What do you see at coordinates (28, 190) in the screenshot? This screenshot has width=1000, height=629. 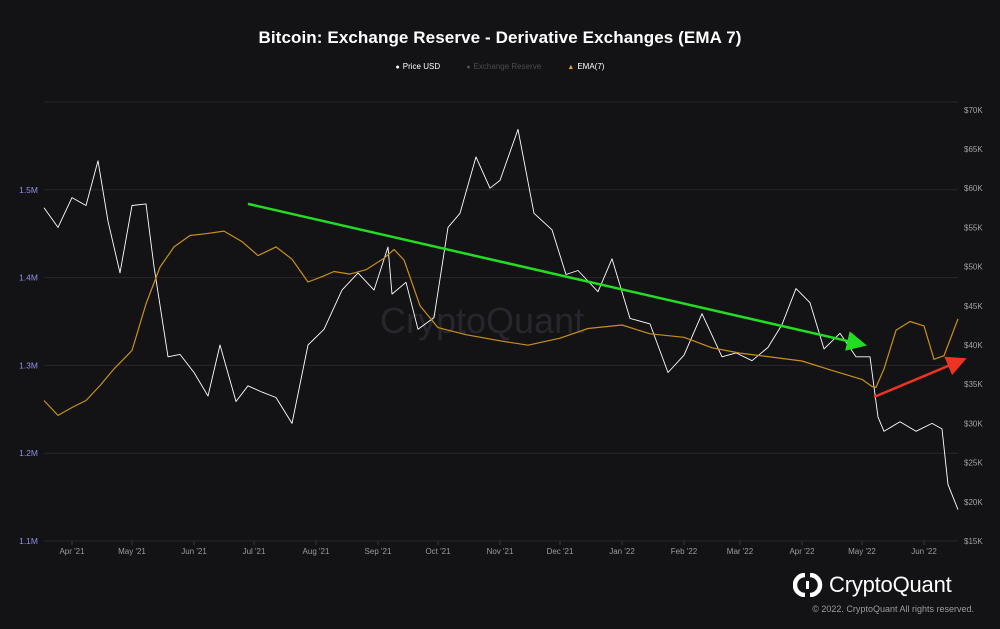 I see `left-tick-label: 1.5M` at bounding box center [28, 190].